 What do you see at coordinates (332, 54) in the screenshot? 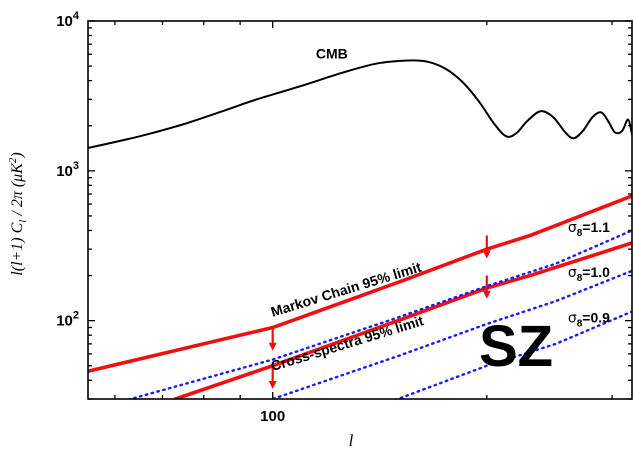
I see `annotation-cmb: CMB` at bounding box center [332, 54].